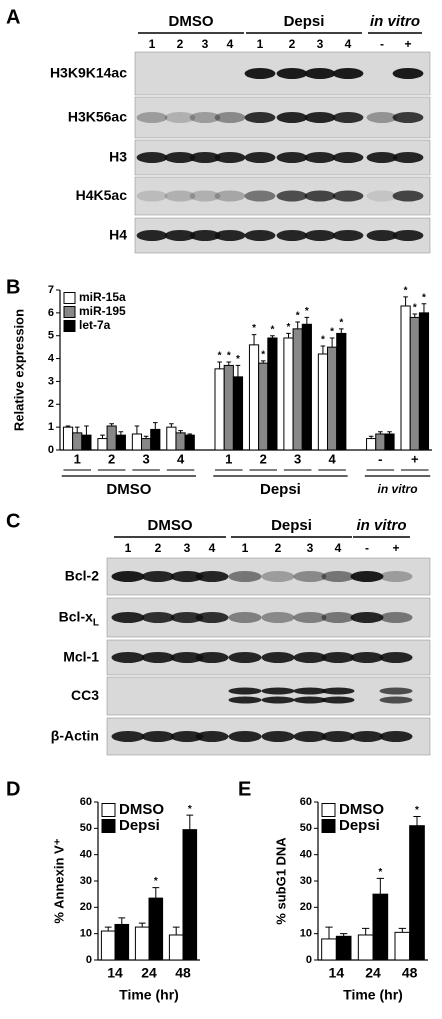  Describe the element at coordinates (86, 881) in the screenshot. I see `y-tick-label: 30` at that location.